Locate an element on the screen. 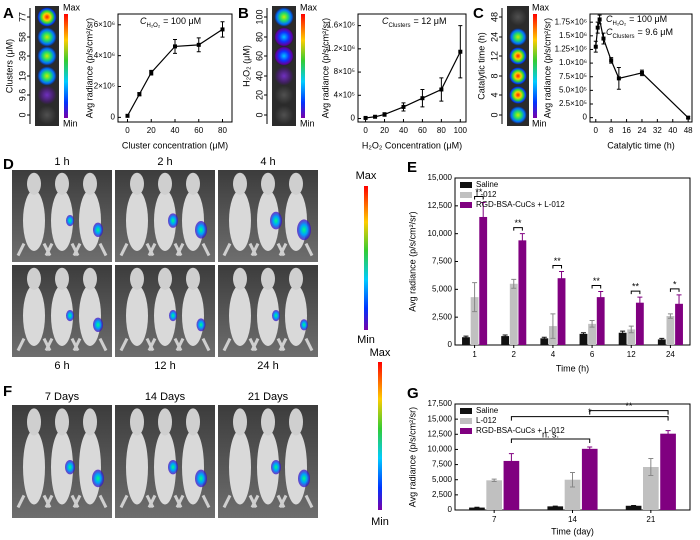 The width and height of the screenshot is (700, 540). y-tick-label: 4×10⁶ is located at coordinates (104, 55).